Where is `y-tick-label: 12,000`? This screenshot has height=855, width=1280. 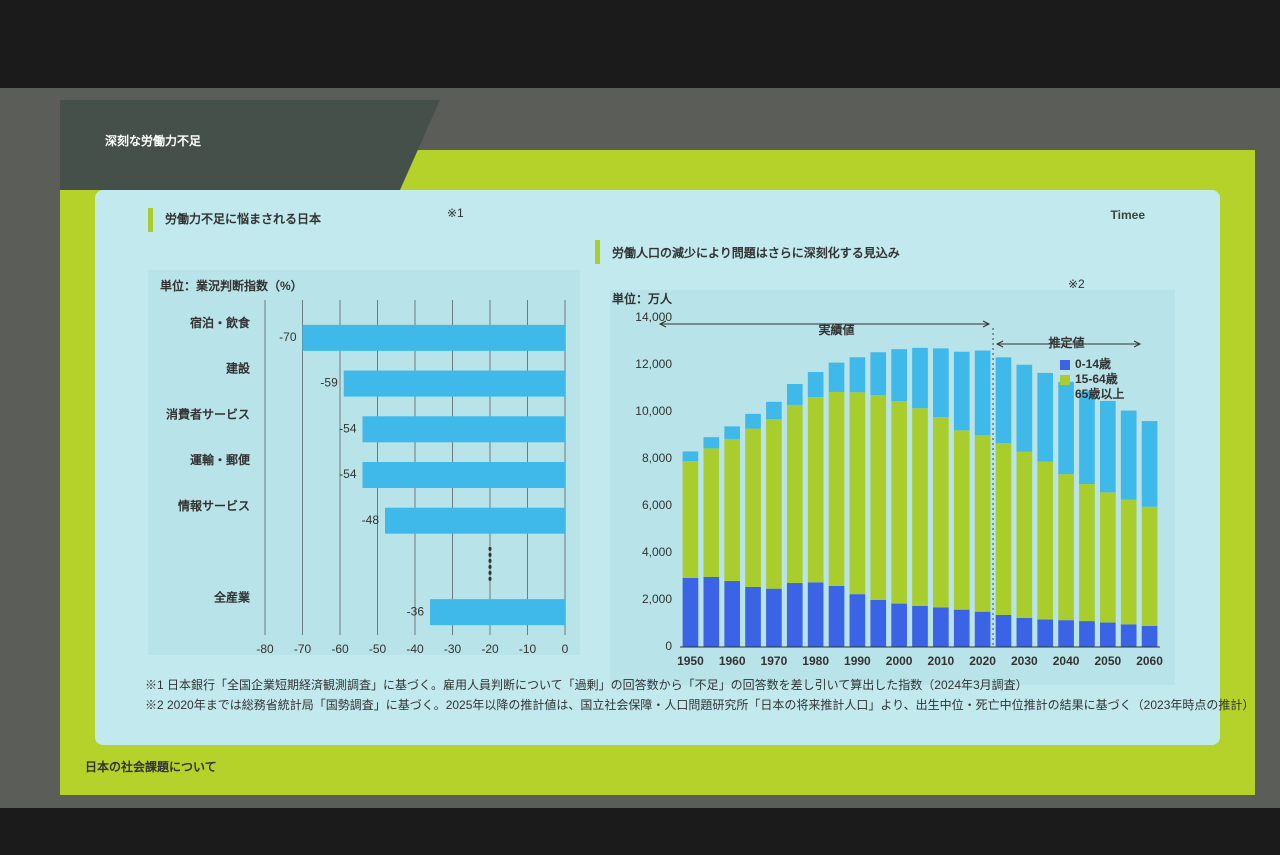
y-tick-label: 12,000 is located at coordinates (653, 364).